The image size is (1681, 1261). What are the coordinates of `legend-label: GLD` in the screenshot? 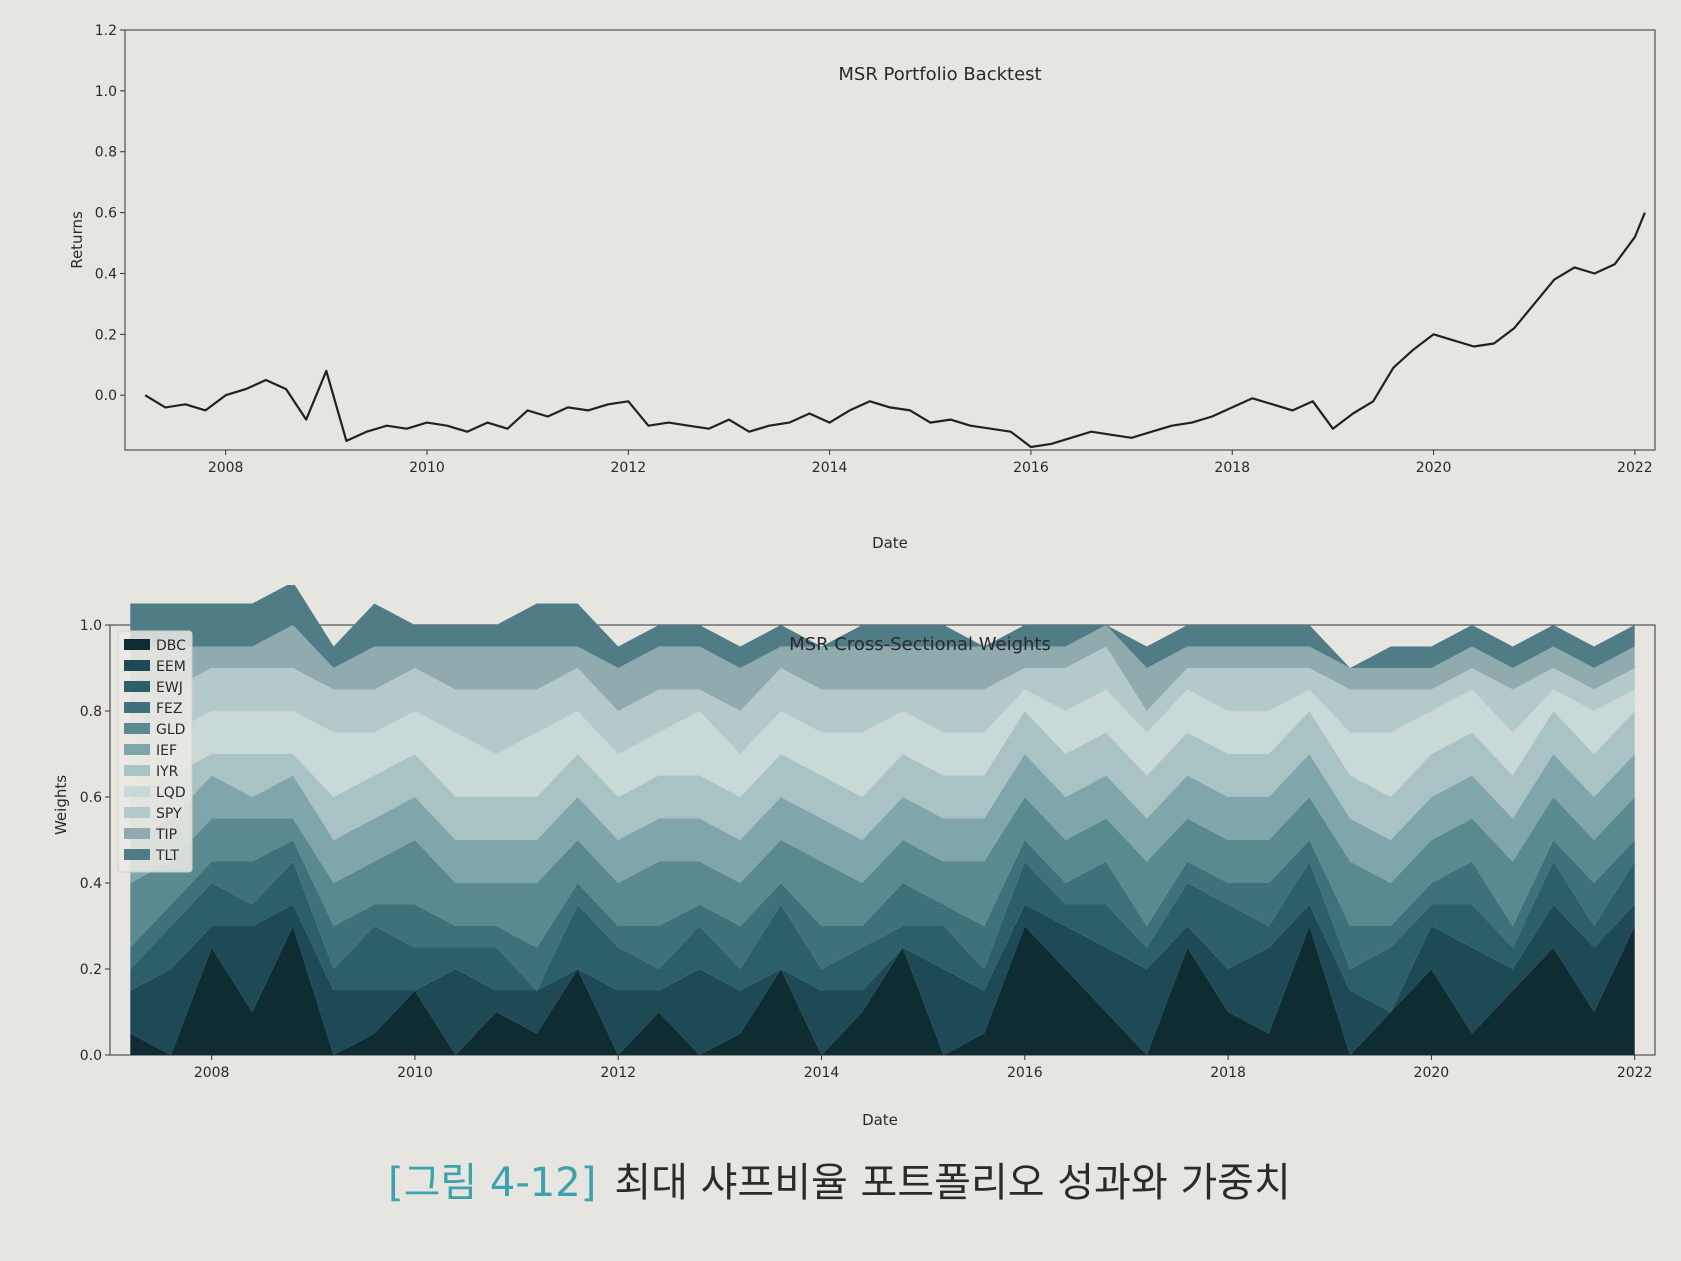 It's located at (170, 730).